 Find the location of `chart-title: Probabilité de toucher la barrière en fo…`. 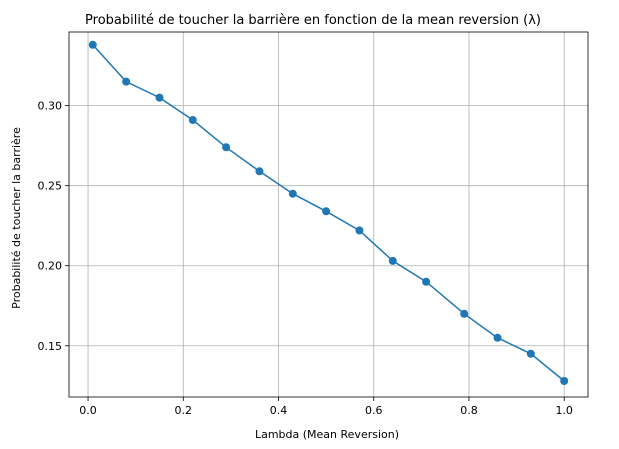

chart-title: Probabilité de toucher la barrière en fo… is located at coordinates (313, 20).